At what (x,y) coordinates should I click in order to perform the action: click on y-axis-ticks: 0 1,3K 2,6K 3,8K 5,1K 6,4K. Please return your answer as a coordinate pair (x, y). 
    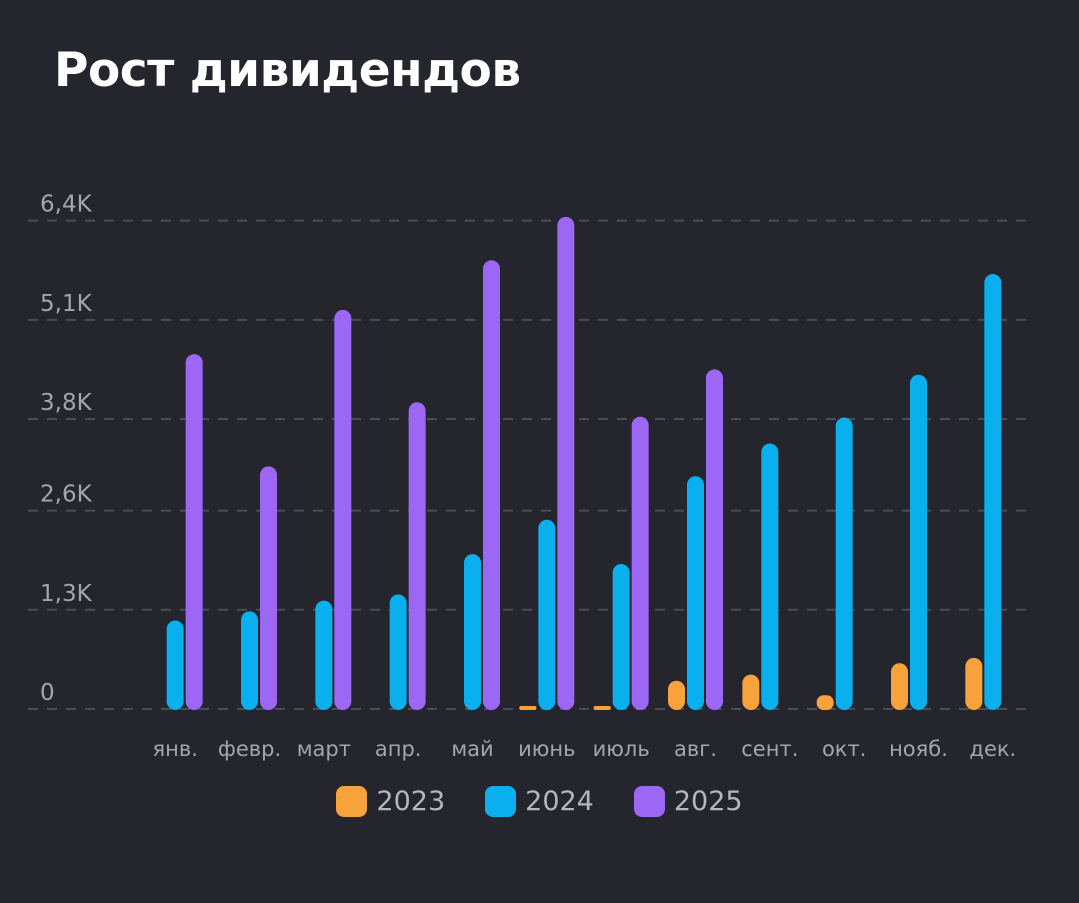
    Looking at the image, I should click on (66, 449).